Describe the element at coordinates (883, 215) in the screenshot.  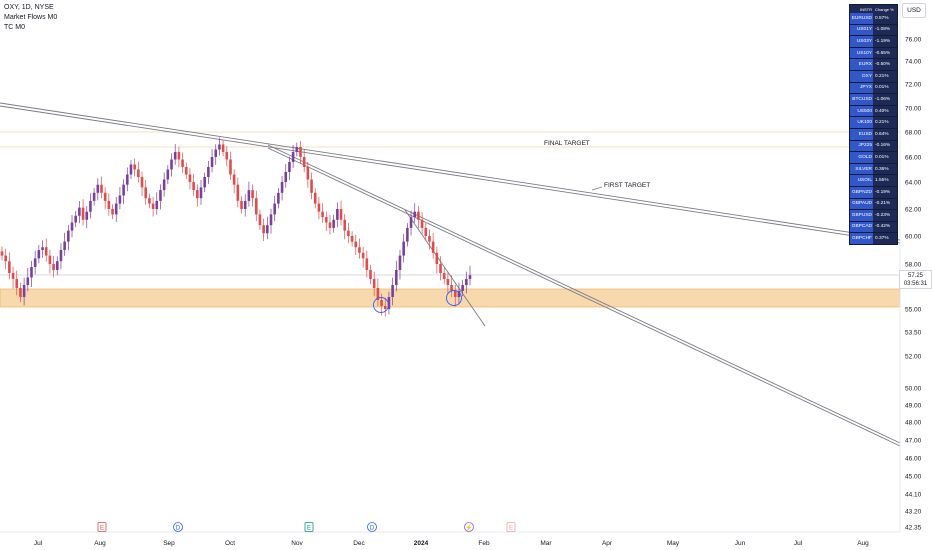
I see `watchlist-change: -0.23%` at that location.